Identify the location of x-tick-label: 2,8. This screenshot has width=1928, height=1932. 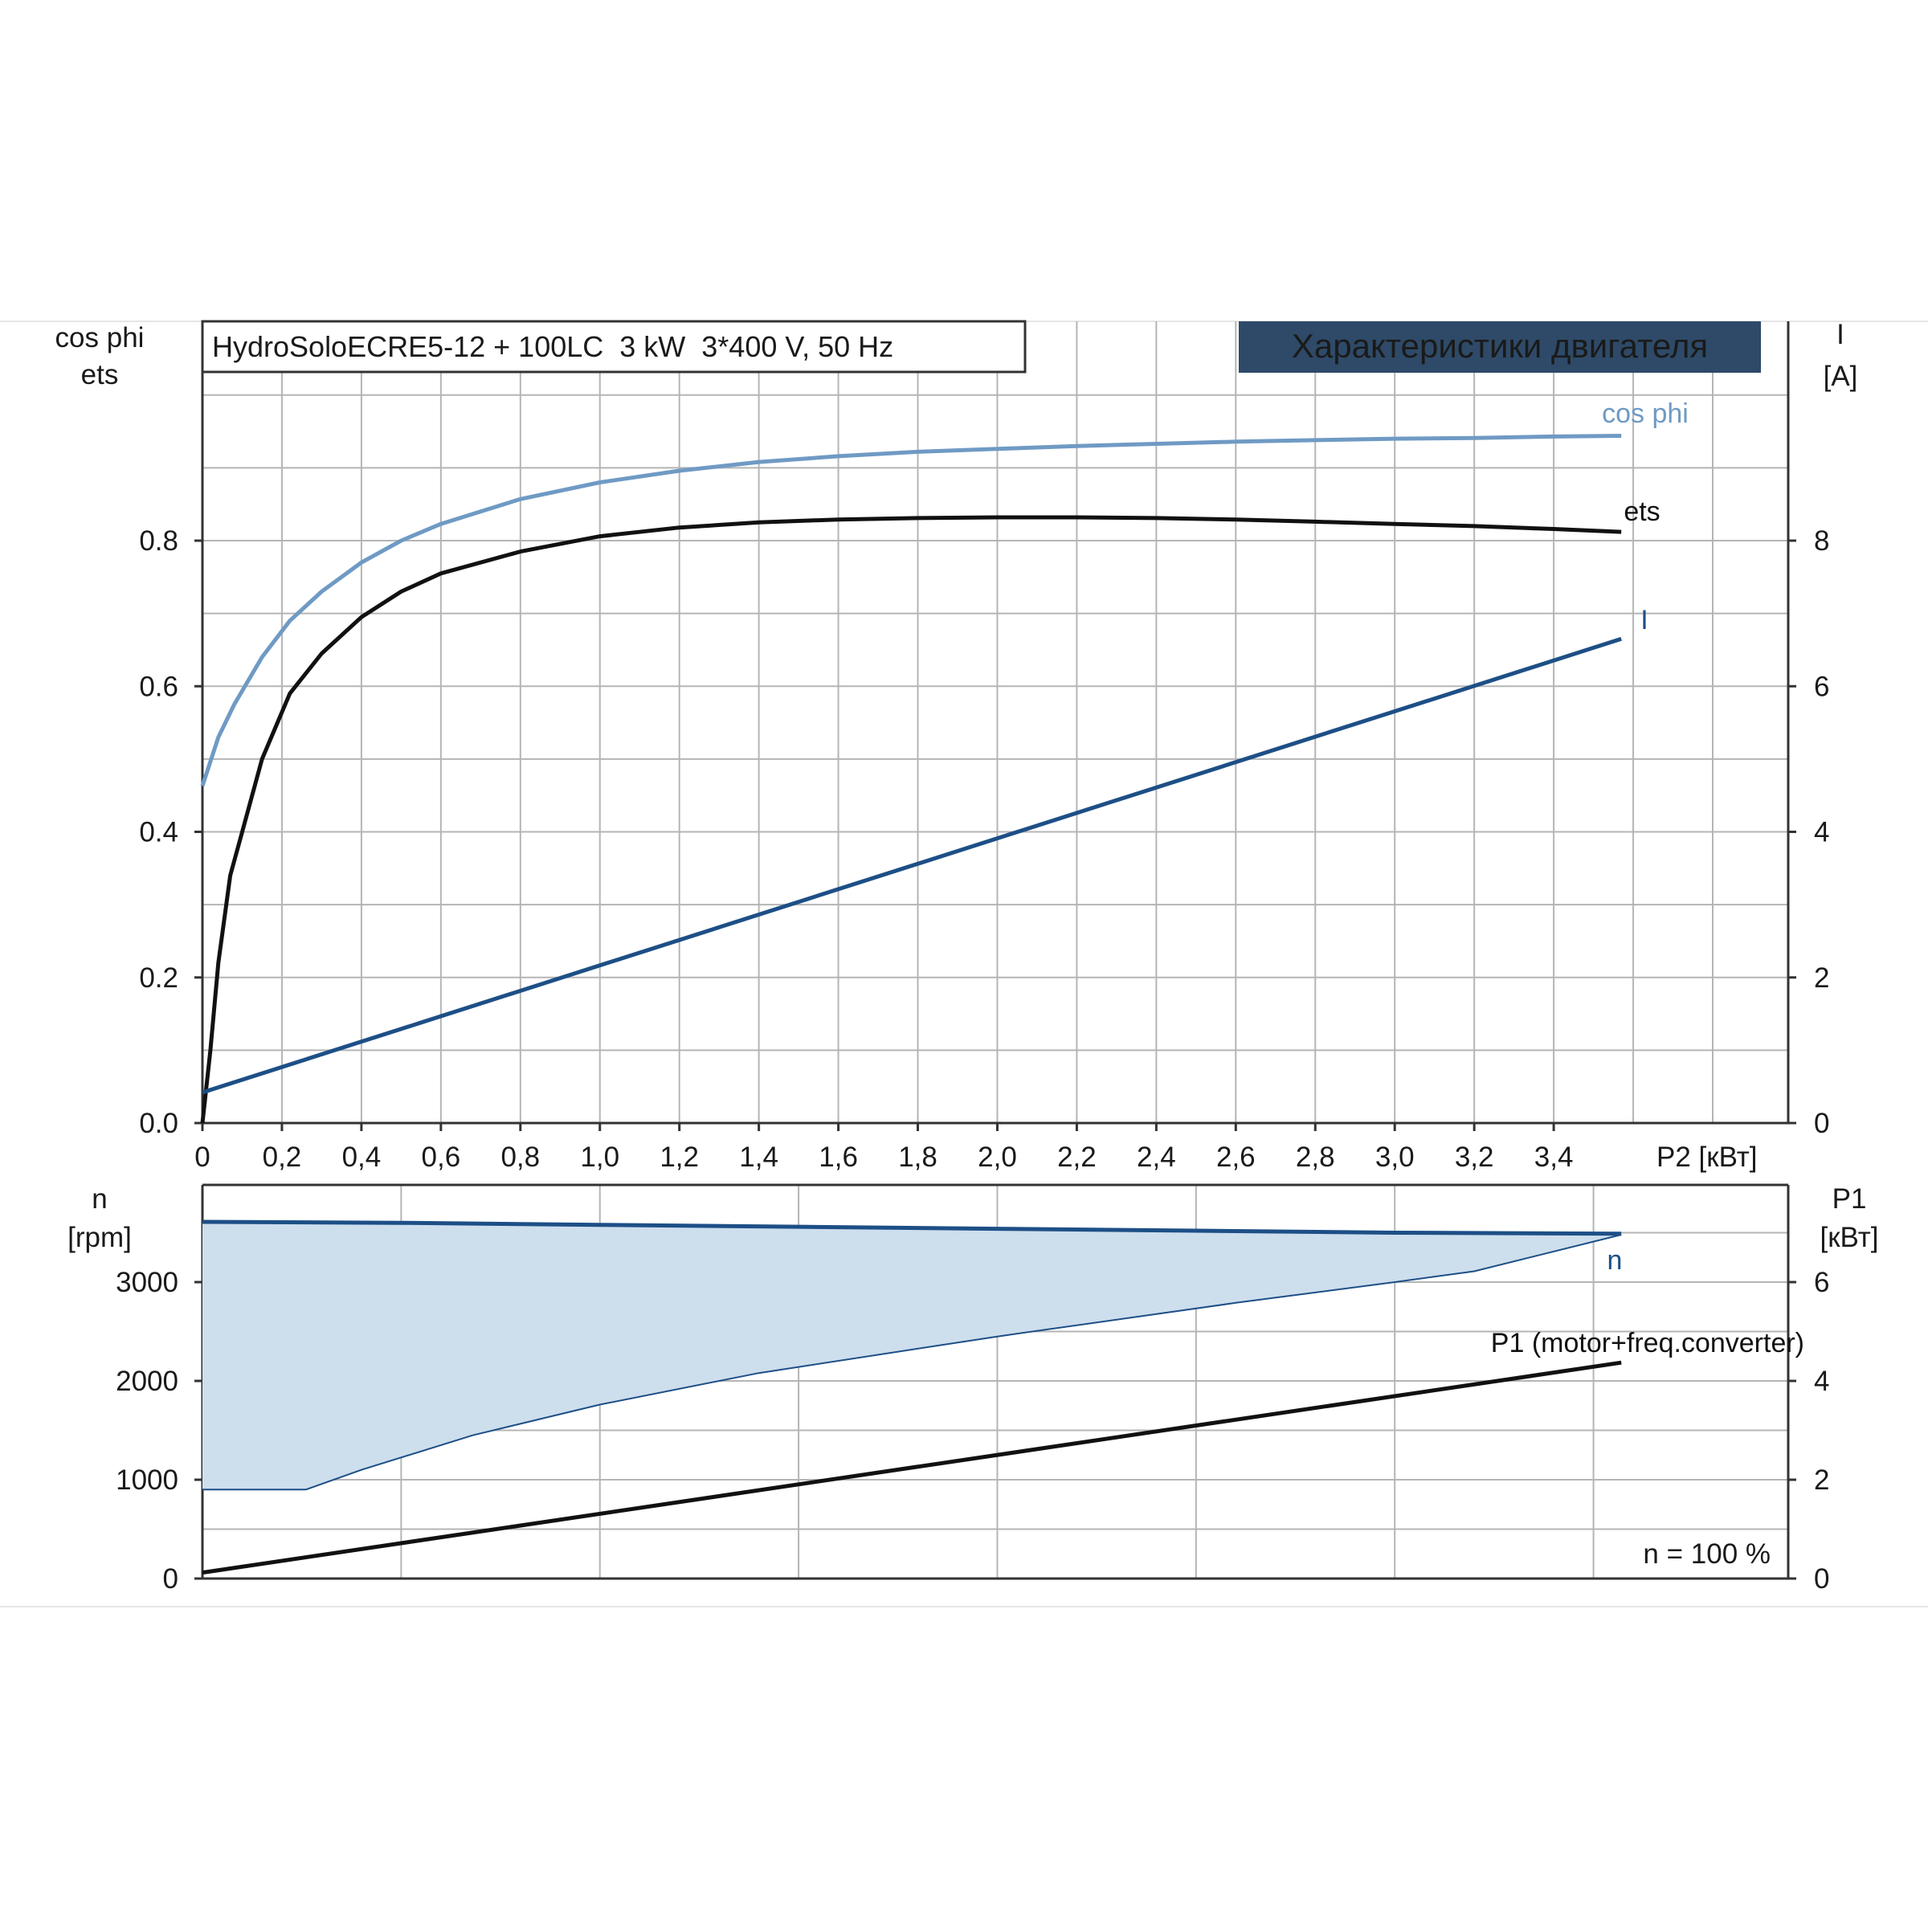
(1315, 1157).